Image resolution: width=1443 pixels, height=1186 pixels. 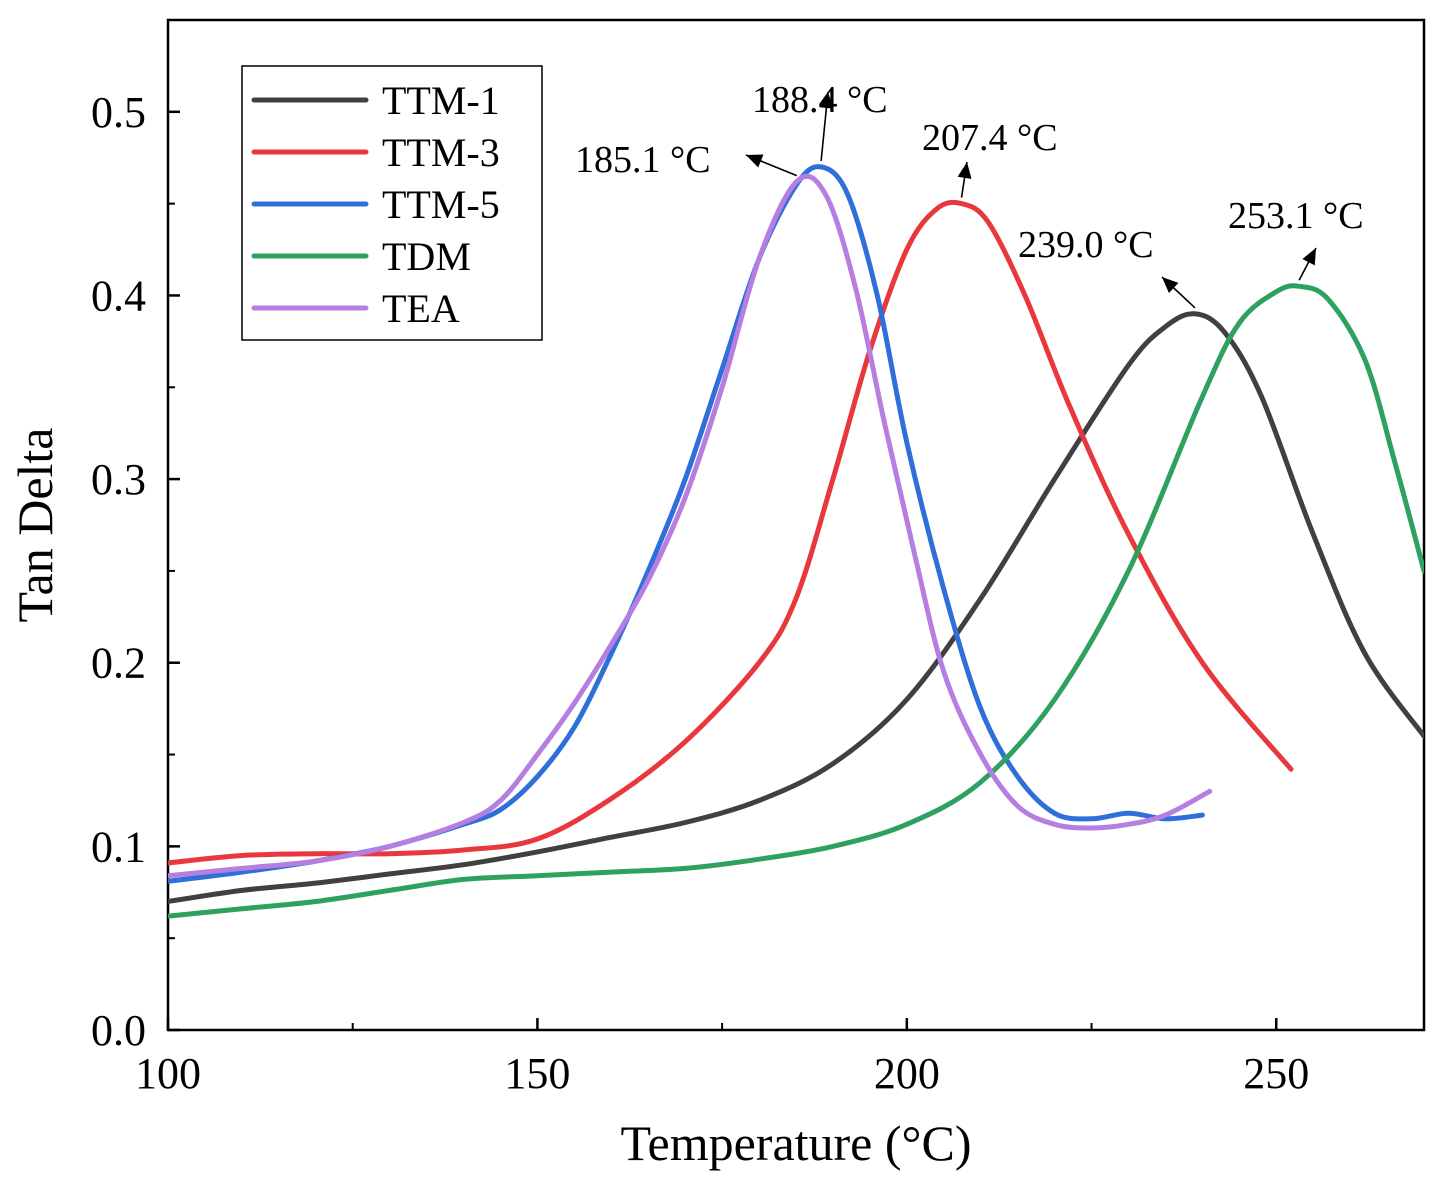 I want to click on peak-annotation: 185.1 °C, so click(x=686, y=160).